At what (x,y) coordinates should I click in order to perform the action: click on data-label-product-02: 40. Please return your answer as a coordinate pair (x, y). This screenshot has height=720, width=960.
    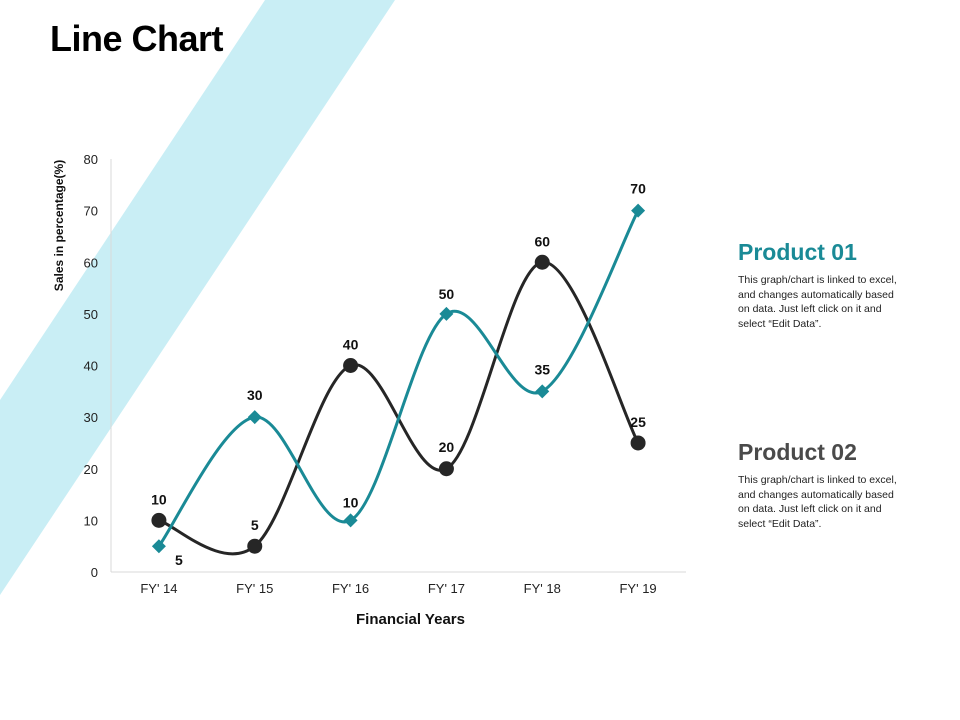
    Looking at the image, I should click on (351, 345).